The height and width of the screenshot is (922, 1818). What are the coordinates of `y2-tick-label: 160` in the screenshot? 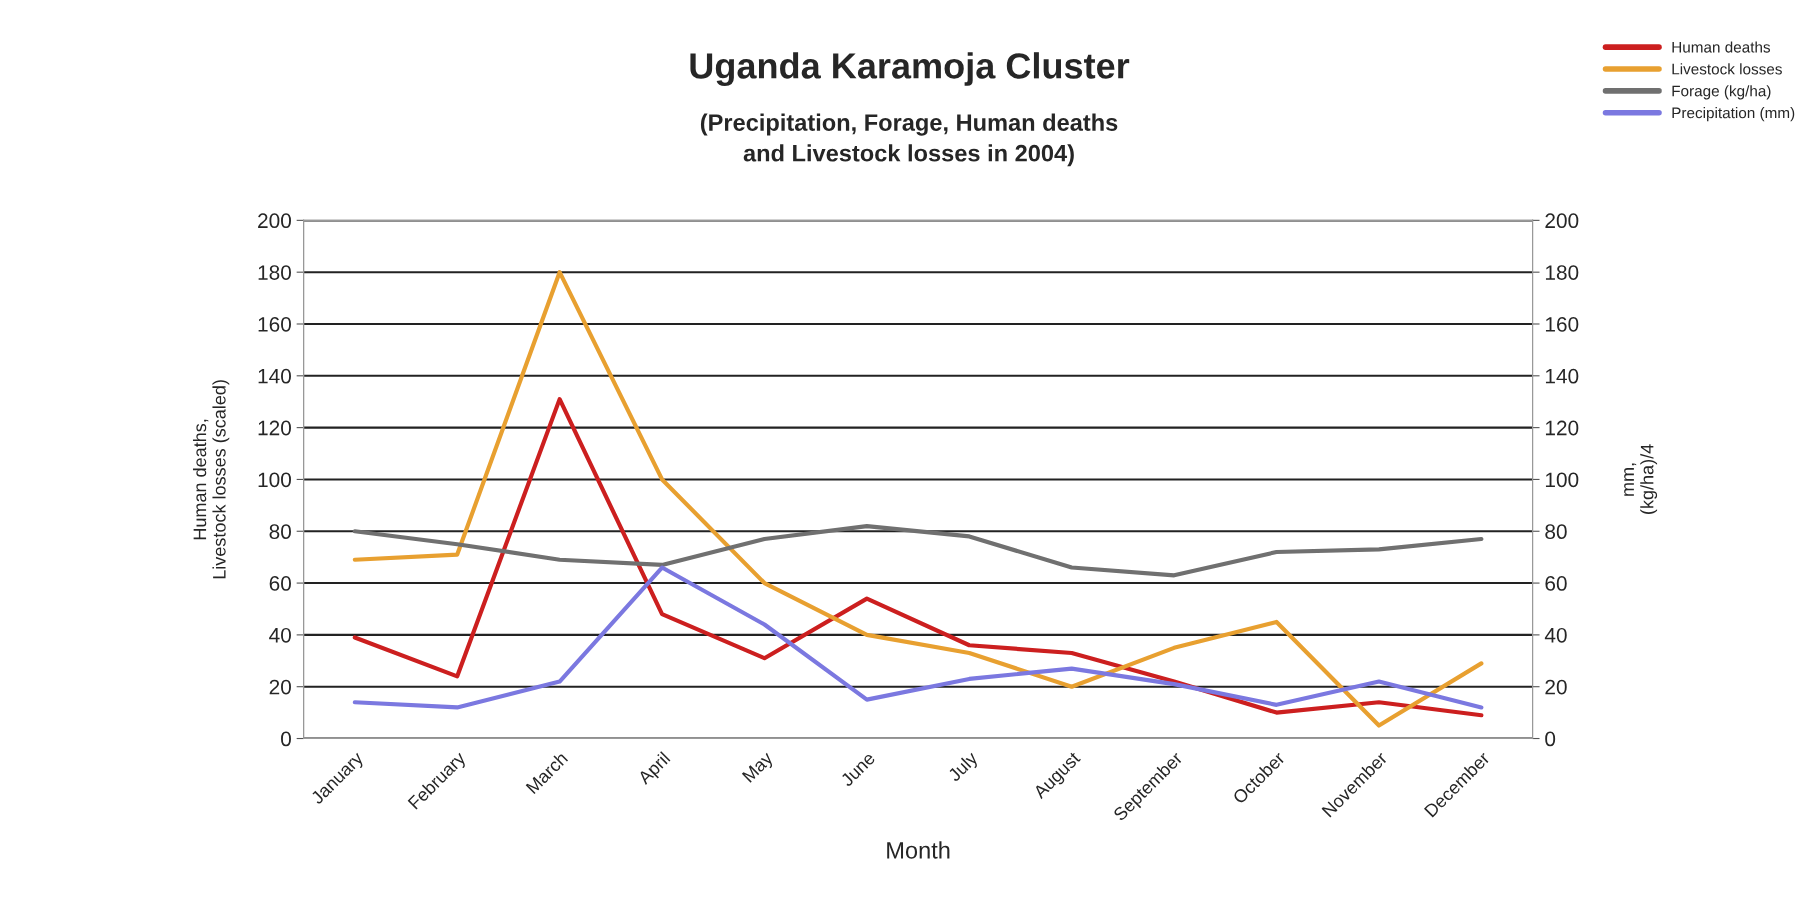 It's located at (1562, 324).